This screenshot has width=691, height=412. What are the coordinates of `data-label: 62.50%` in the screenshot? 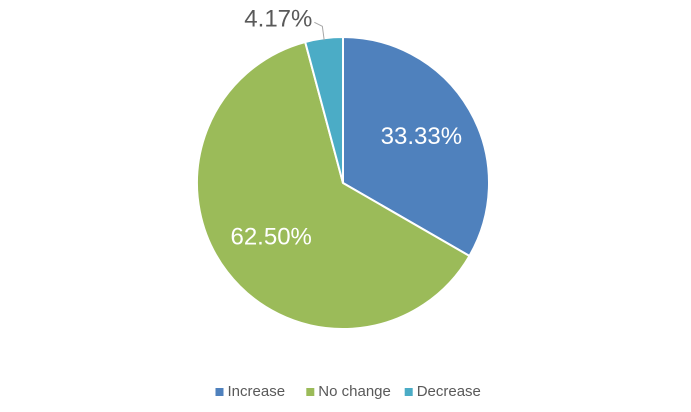 It's located at (270, 236).